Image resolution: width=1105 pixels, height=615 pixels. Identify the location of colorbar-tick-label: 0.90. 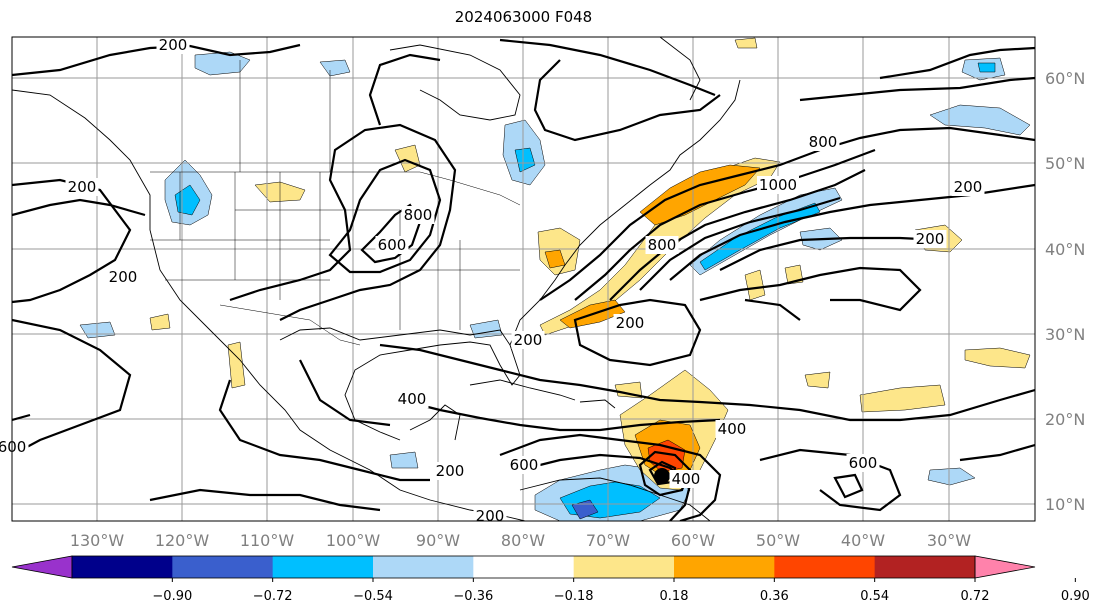
(1075, 596).